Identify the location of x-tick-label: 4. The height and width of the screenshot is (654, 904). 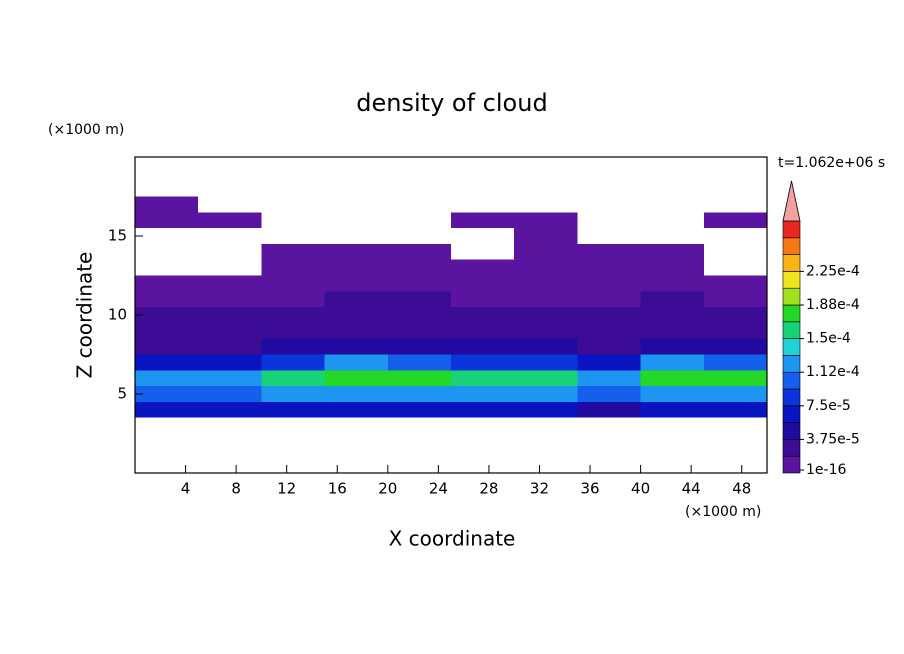
(186, 489).